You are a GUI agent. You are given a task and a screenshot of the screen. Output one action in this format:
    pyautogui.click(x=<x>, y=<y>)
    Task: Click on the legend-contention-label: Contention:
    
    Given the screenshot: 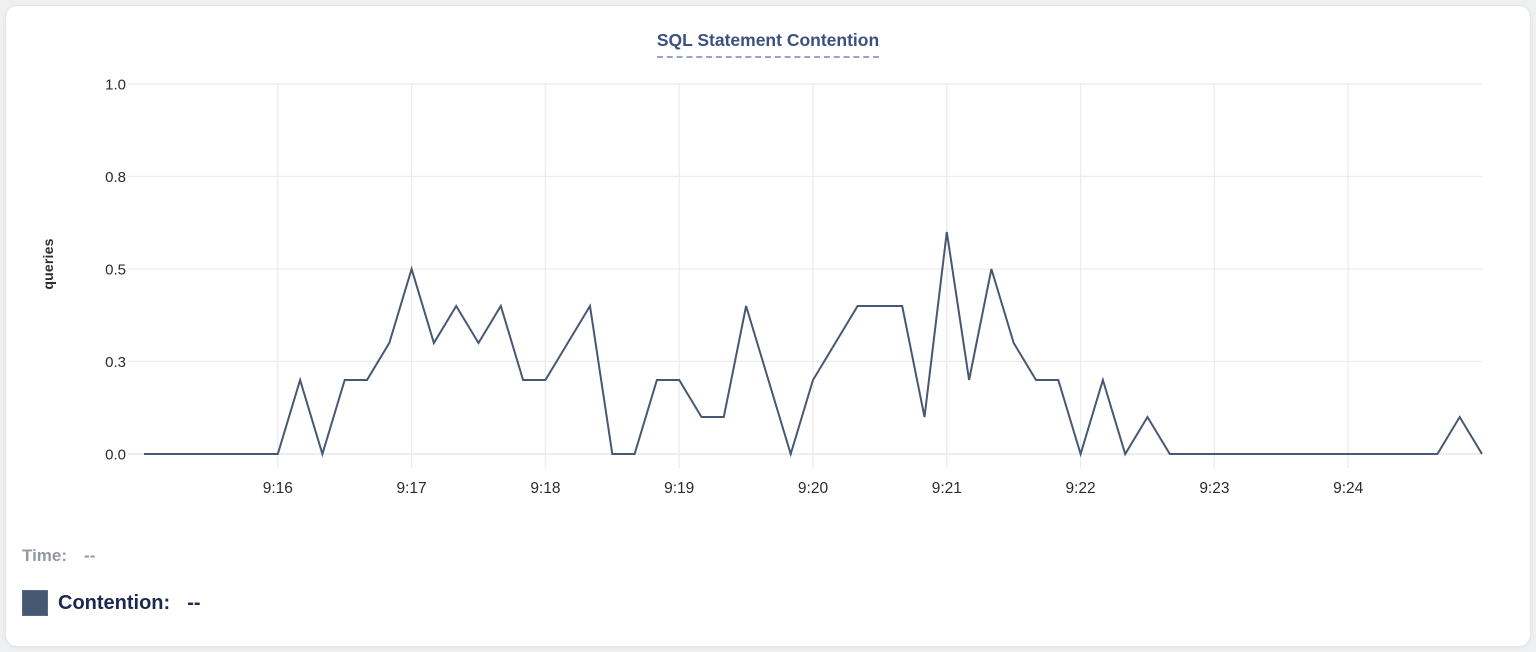 What is the action you would take?
    pyautogui.click(x=114, y=602)
    